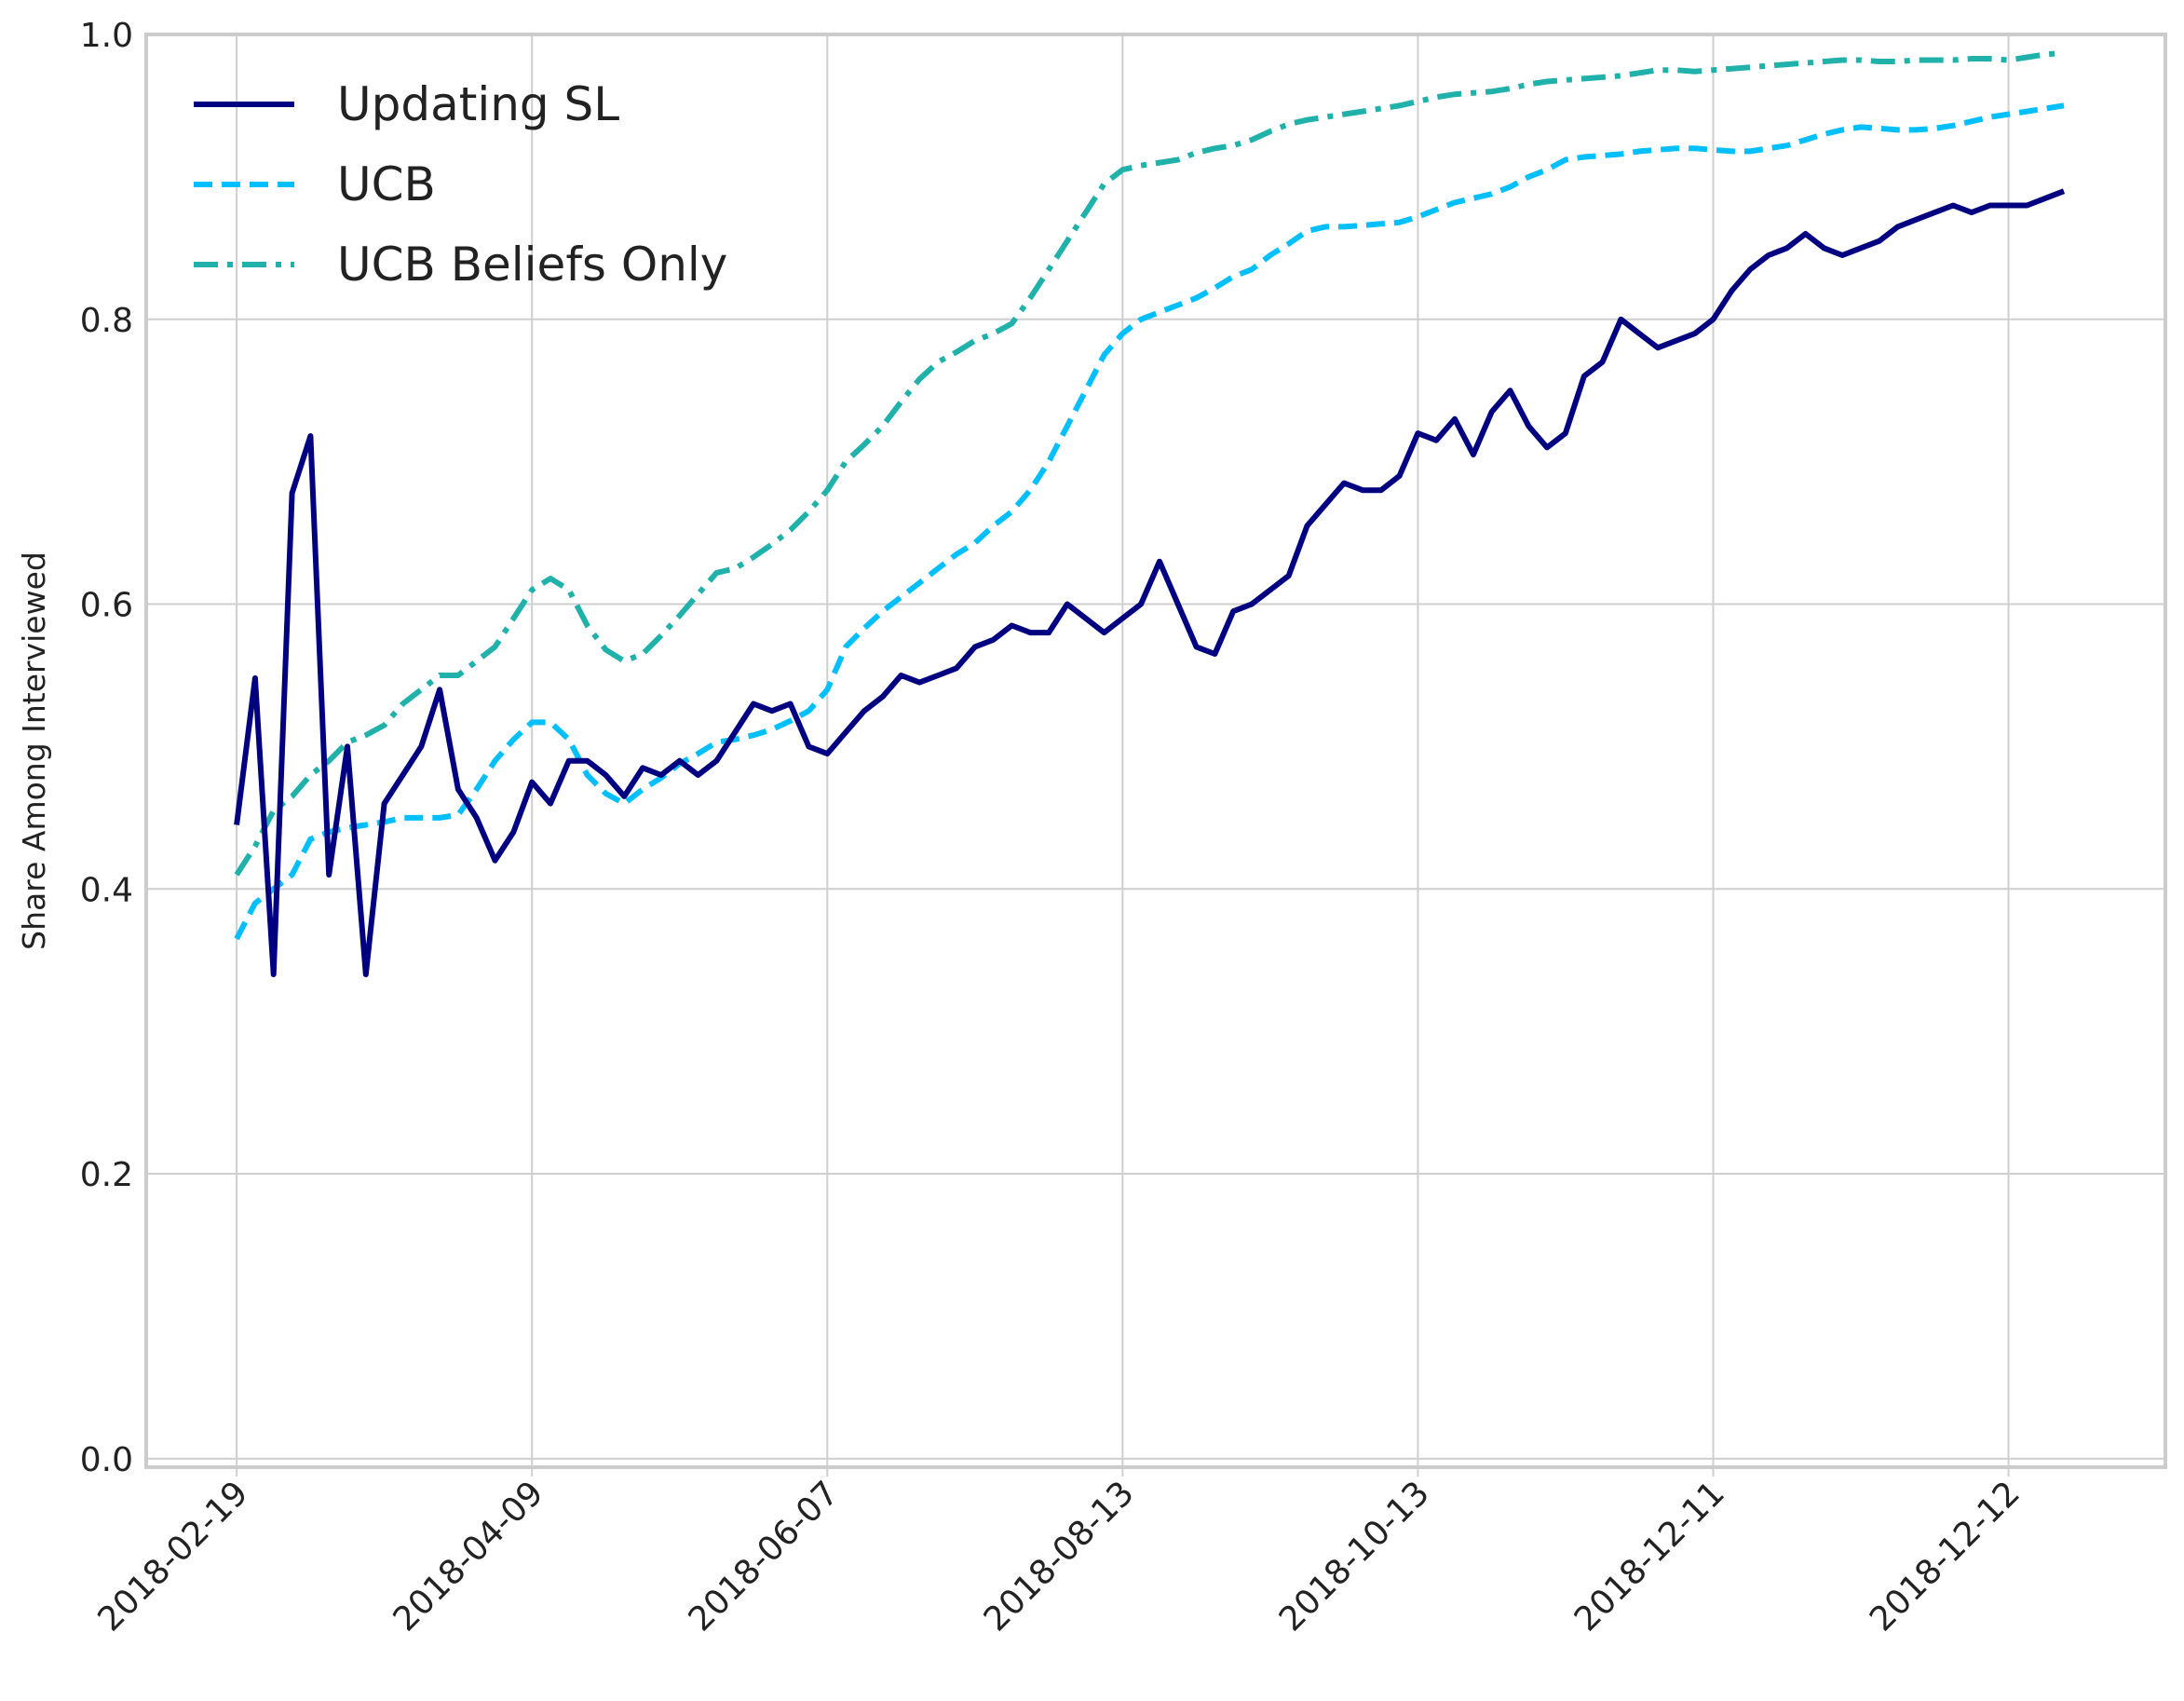 Image resolution: width=2184 pixels, height=1701 pixels. I want to click on y-tick-label: 0.8, so click(106, 321).